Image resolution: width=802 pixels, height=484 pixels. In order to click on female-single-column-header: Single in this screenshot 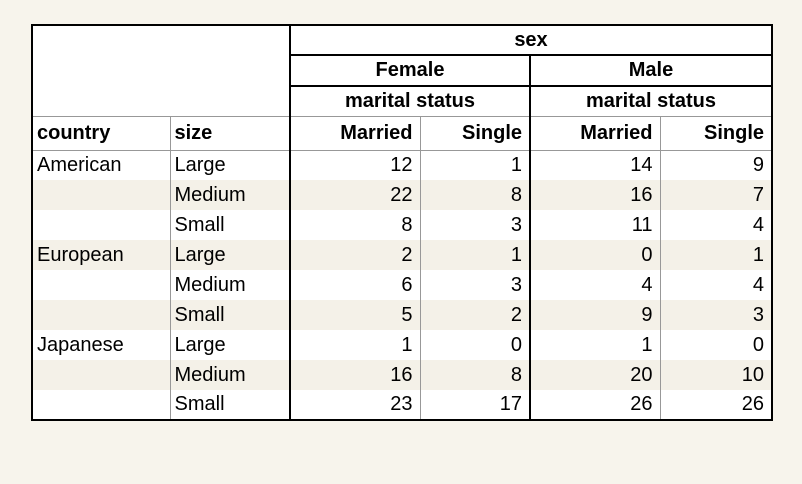, I will do `click(474, 133)`.